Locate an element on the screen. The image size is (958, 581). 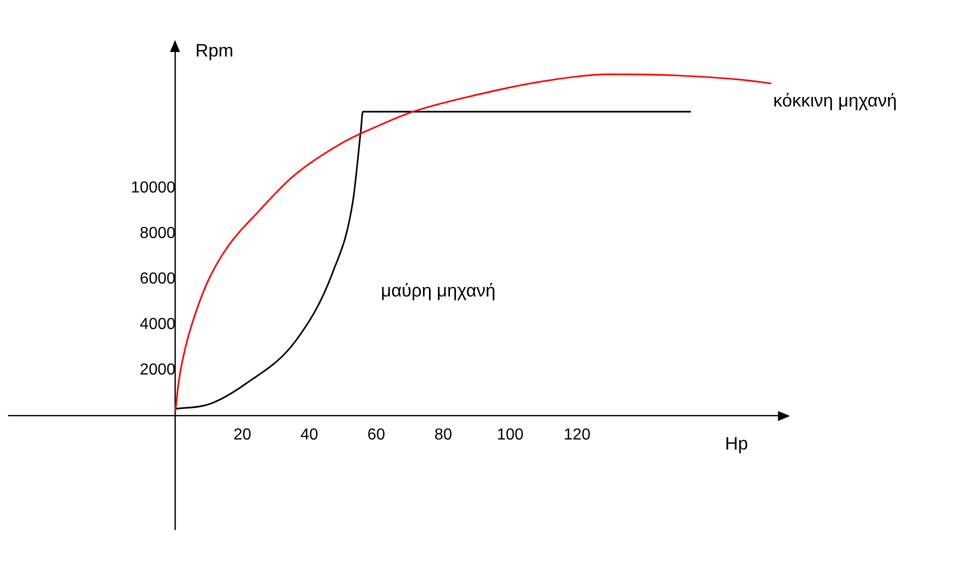
y-tick-label: 4000 is located at coordinates (158, 325).